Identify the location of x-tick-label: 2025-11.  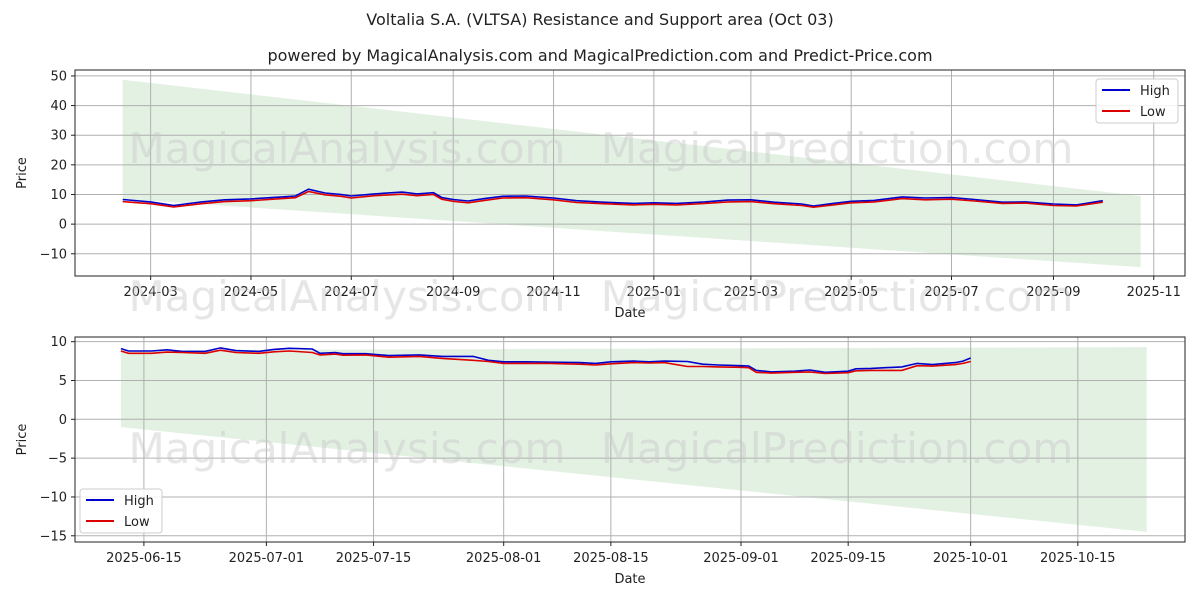
(1154, 292).